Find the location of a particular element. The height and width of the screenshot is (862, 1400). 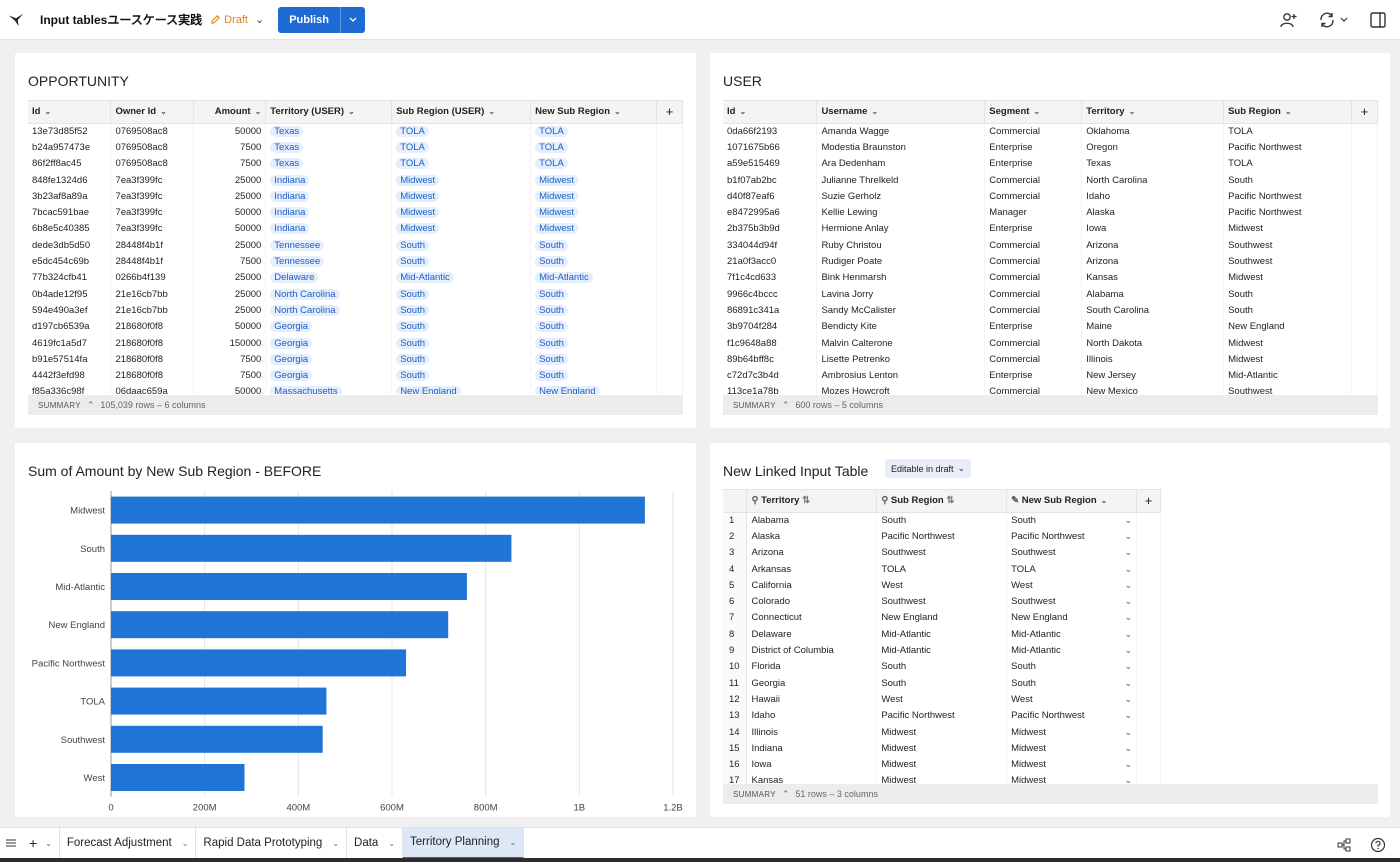

table-cell: Massachusetts is located at coordinates (329, 388).